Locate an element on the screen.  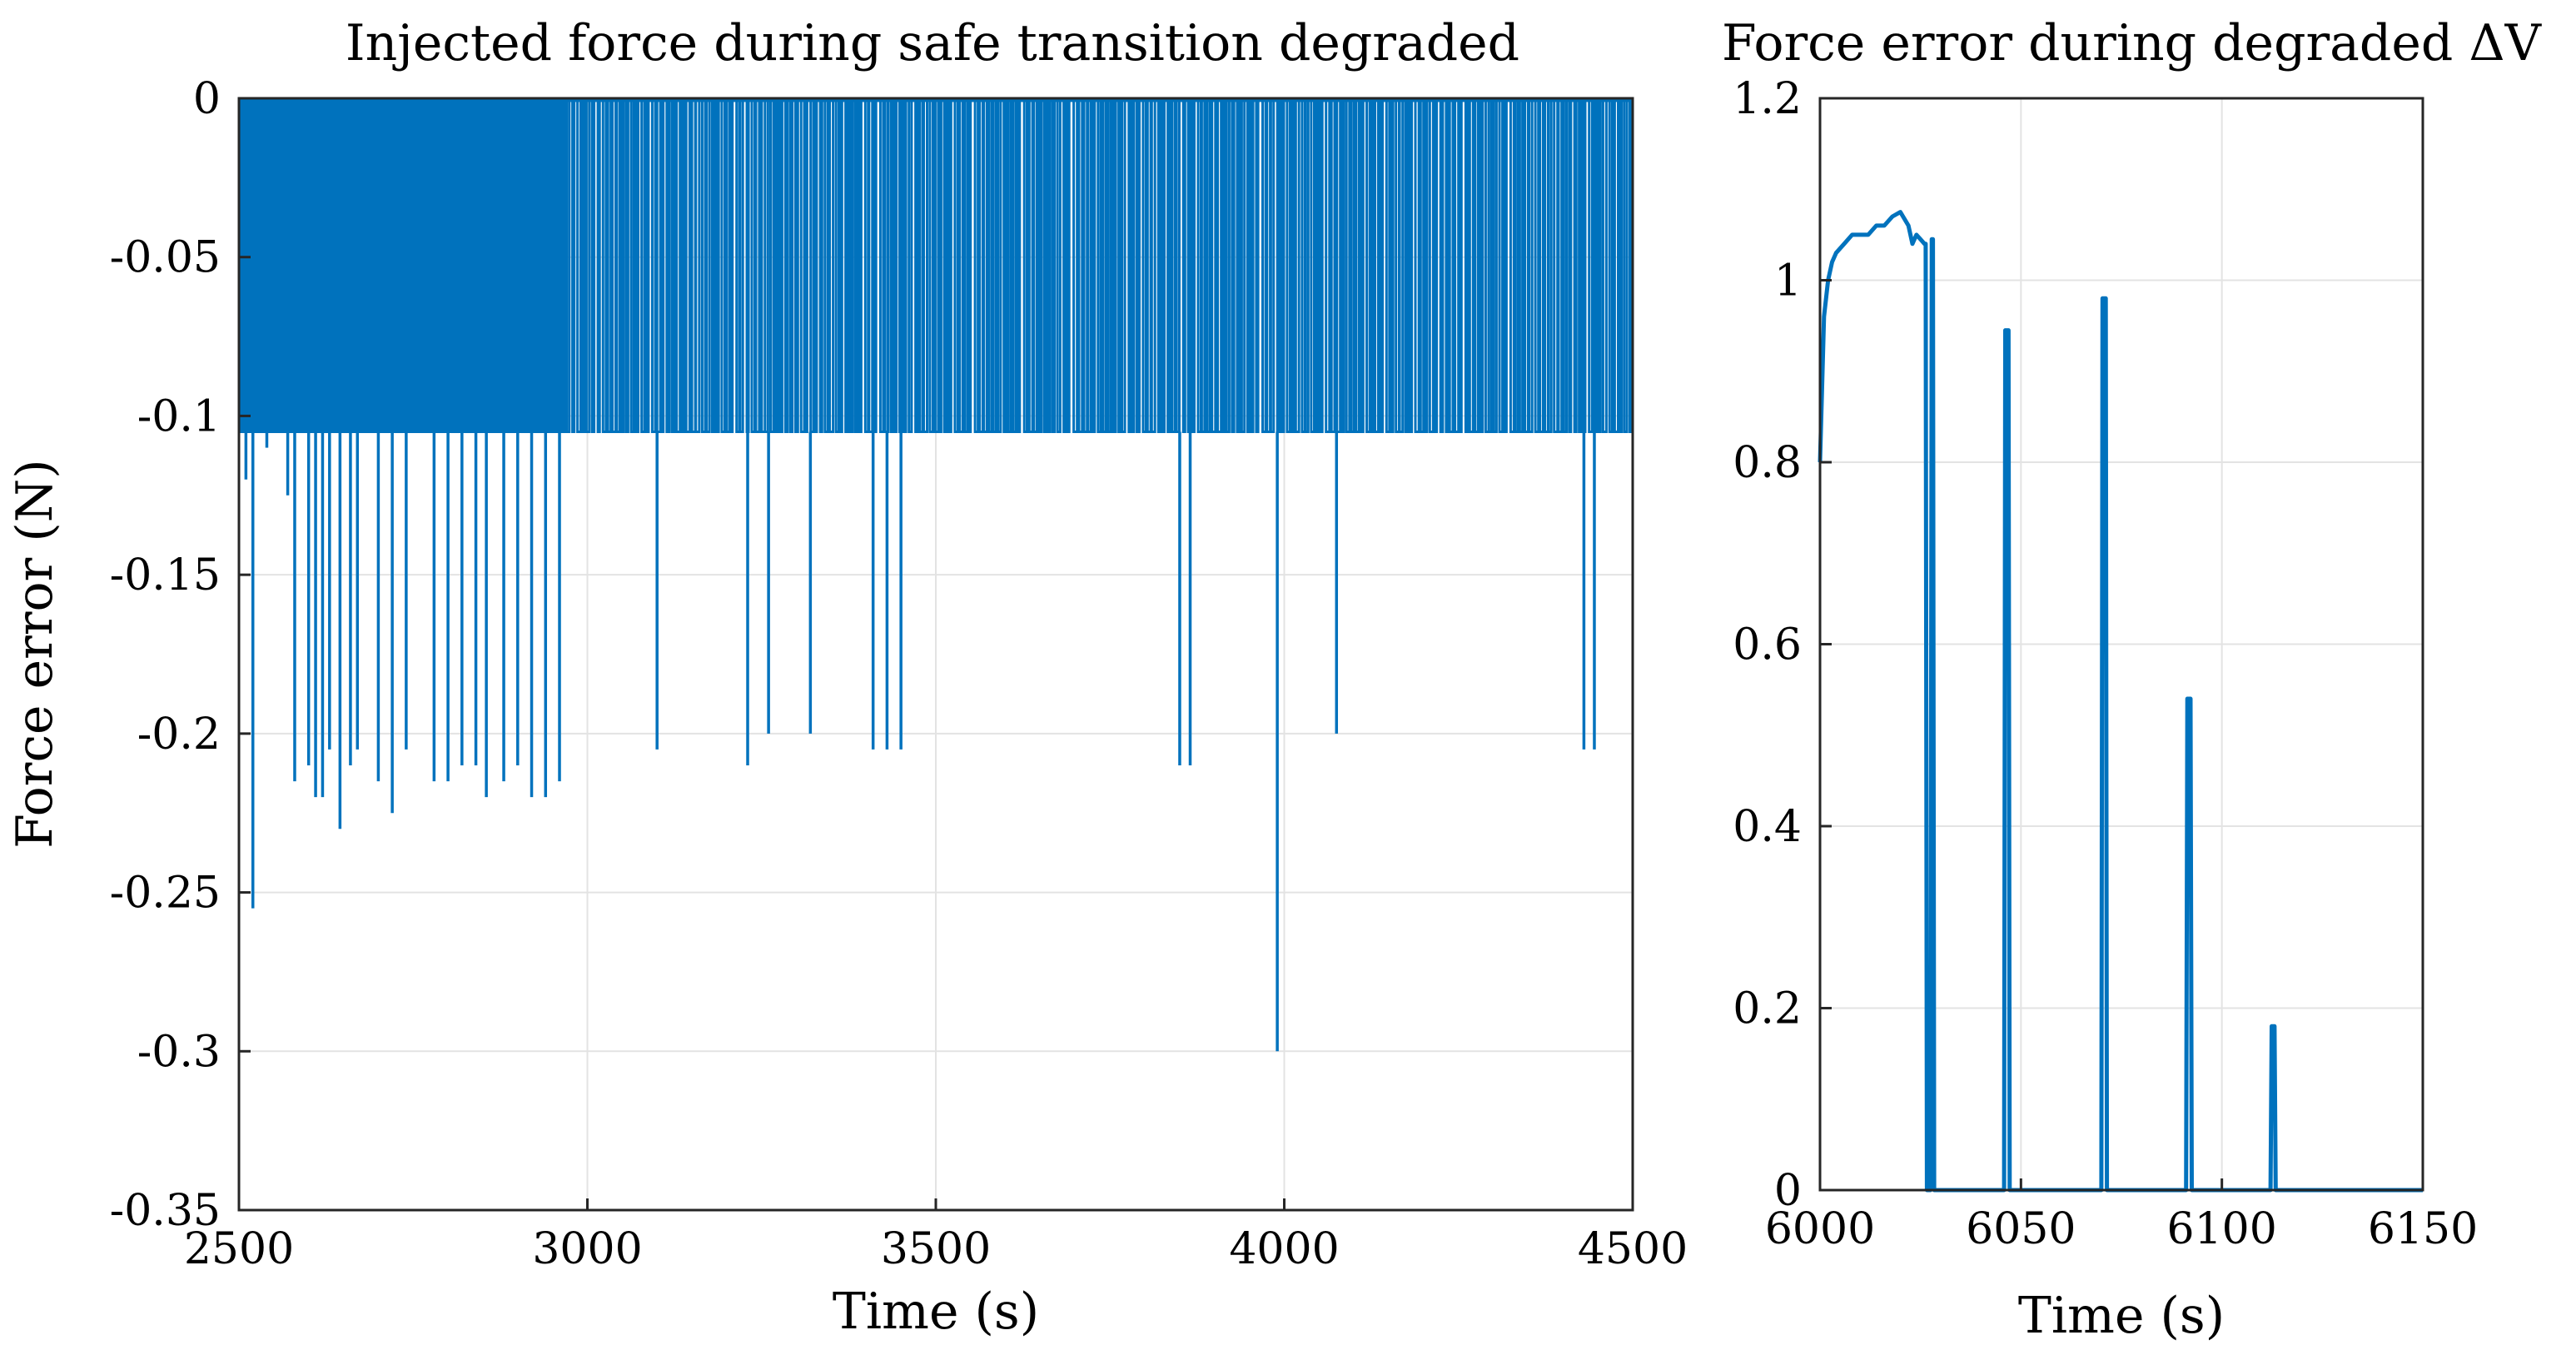
x-tick-label: 6100 is located at coordinates (2221, 1229).